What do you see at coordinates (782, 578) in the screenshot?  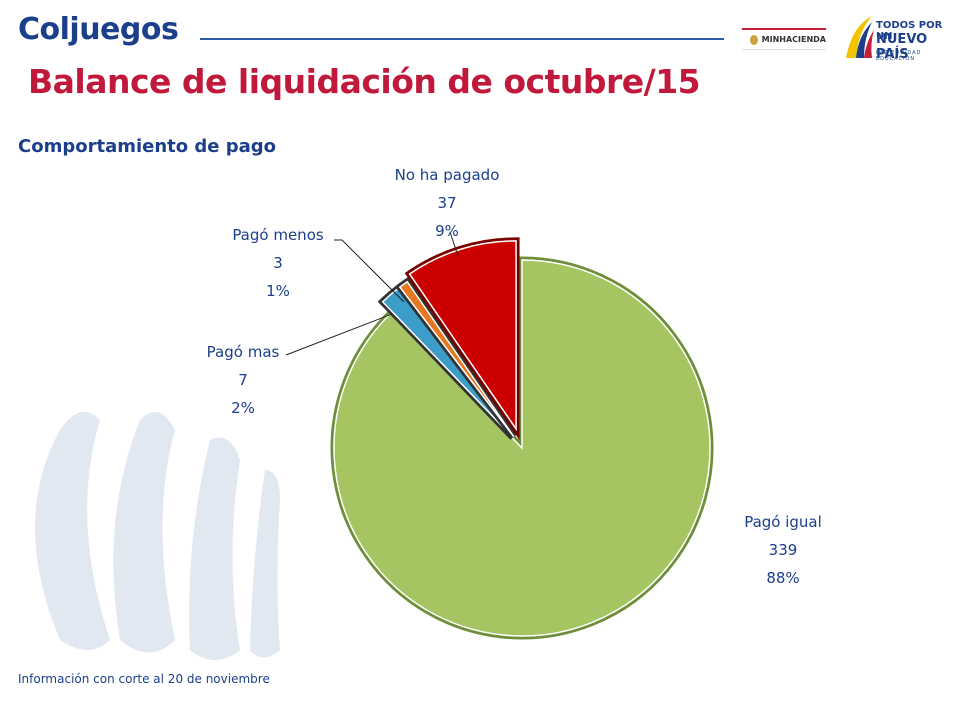 I see `slice-label-percent: 88%` at bounding box center [782, 578].